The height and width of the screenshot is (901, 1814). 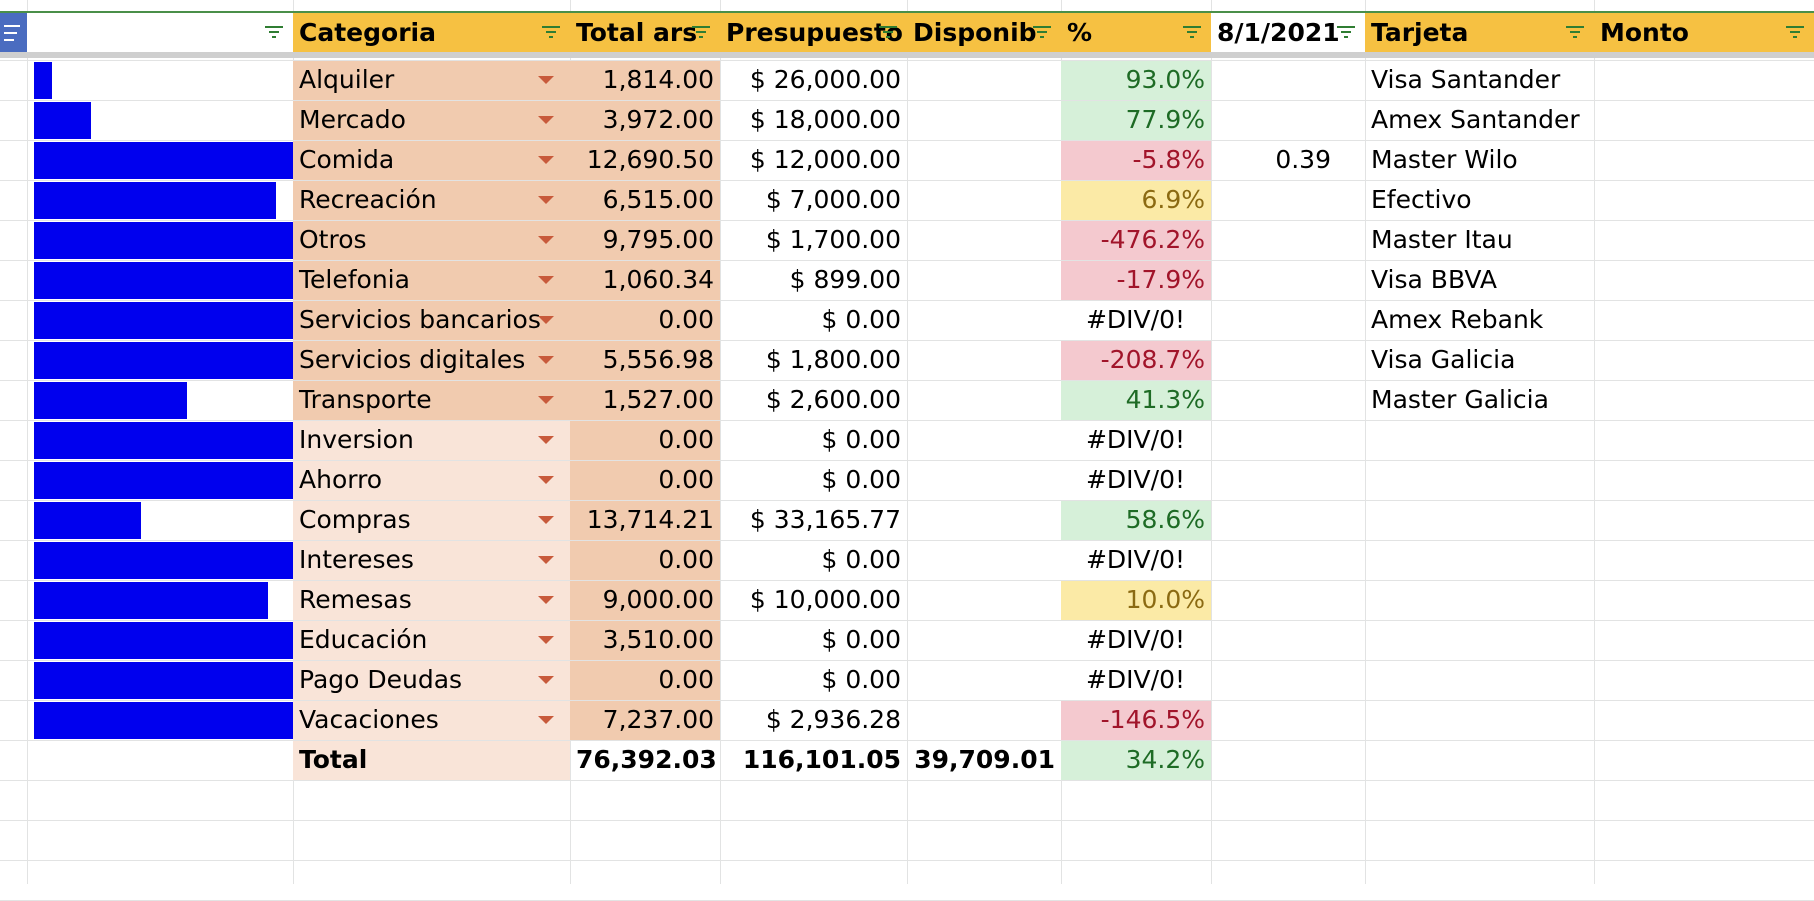 I want to click on percent-cell: -146.5%, so click(x=1136, y=720).